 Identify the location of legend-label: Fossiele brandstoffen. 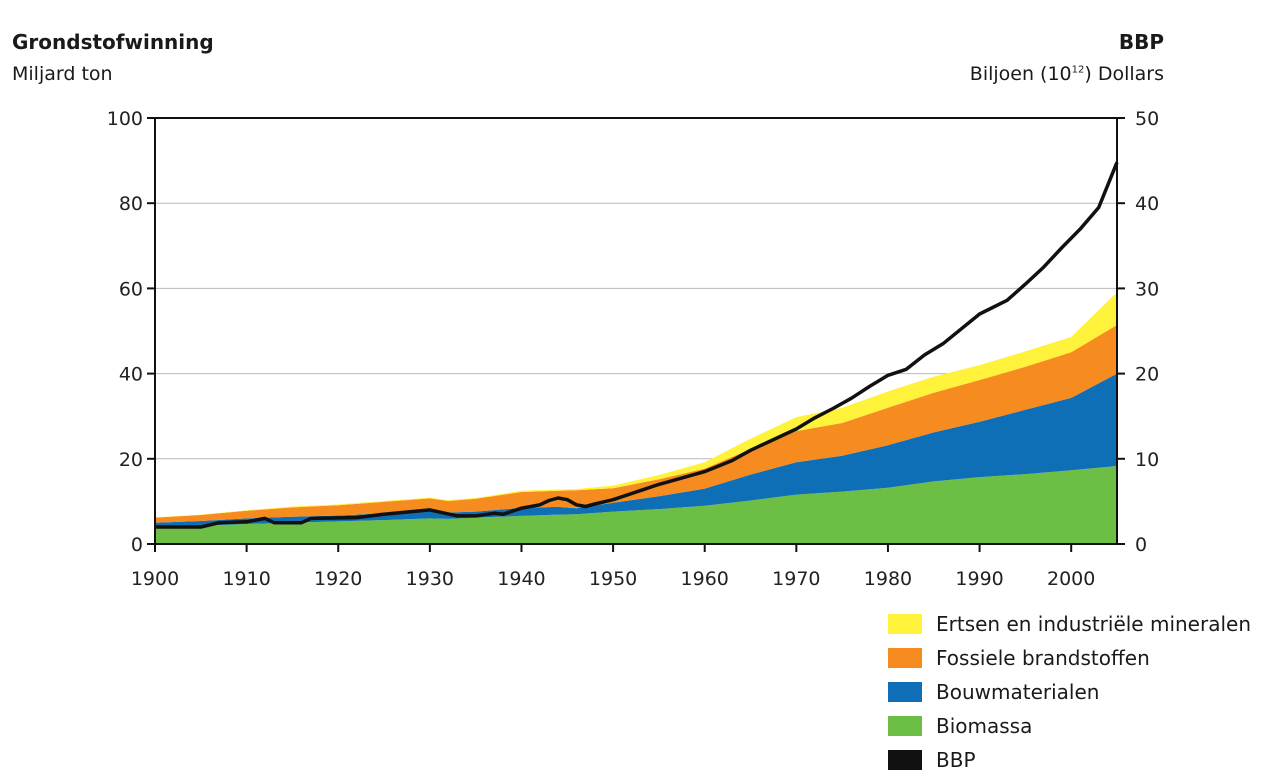
(1043, 658).